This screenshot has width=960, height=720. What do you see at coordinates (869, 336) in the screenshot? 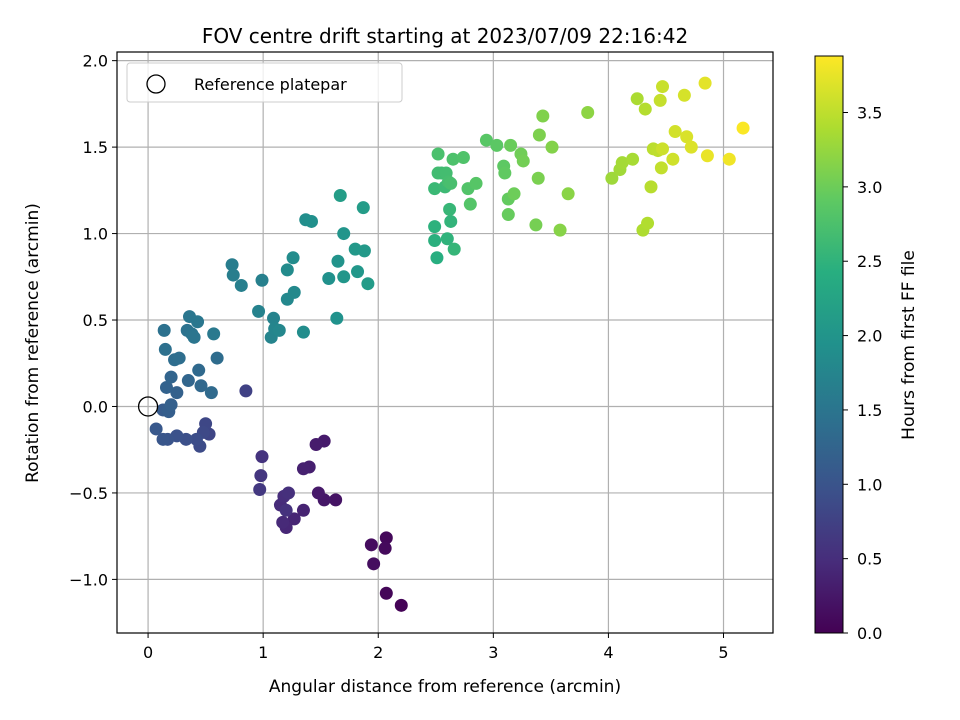
I see `colorbar-tick-label: 2.0` at bounding box center [869, 336].